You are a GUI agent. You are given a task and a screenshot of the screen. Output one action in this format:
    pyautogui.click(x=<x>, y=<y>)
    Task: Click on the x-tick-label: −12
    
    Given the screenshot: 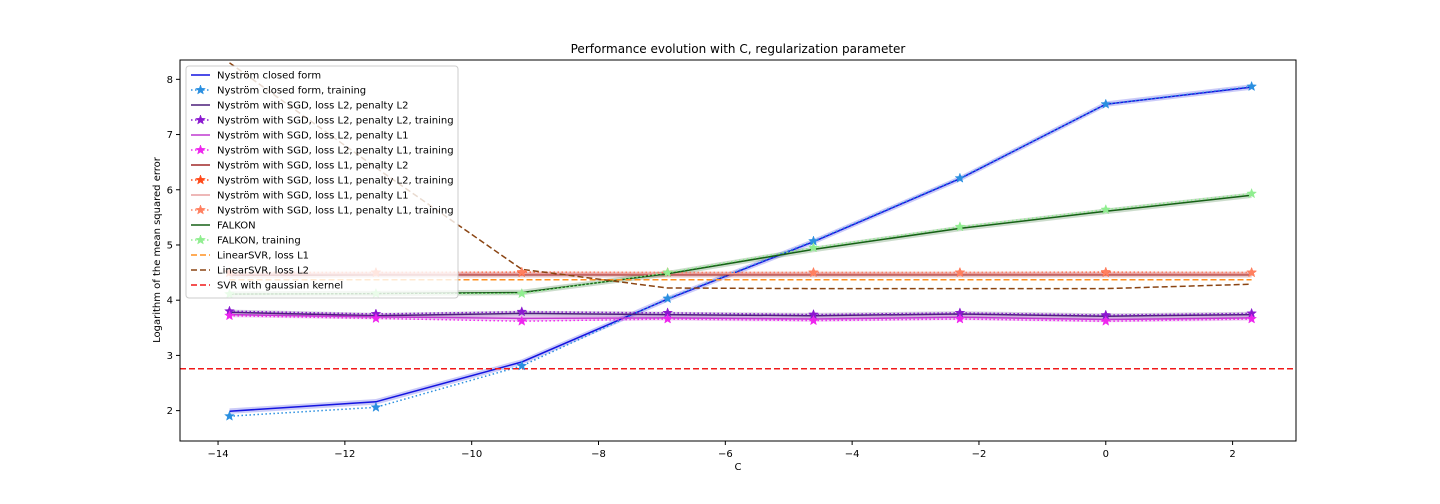 What is the action you would take?
    pyautogui.click(x=344, y=454)
    